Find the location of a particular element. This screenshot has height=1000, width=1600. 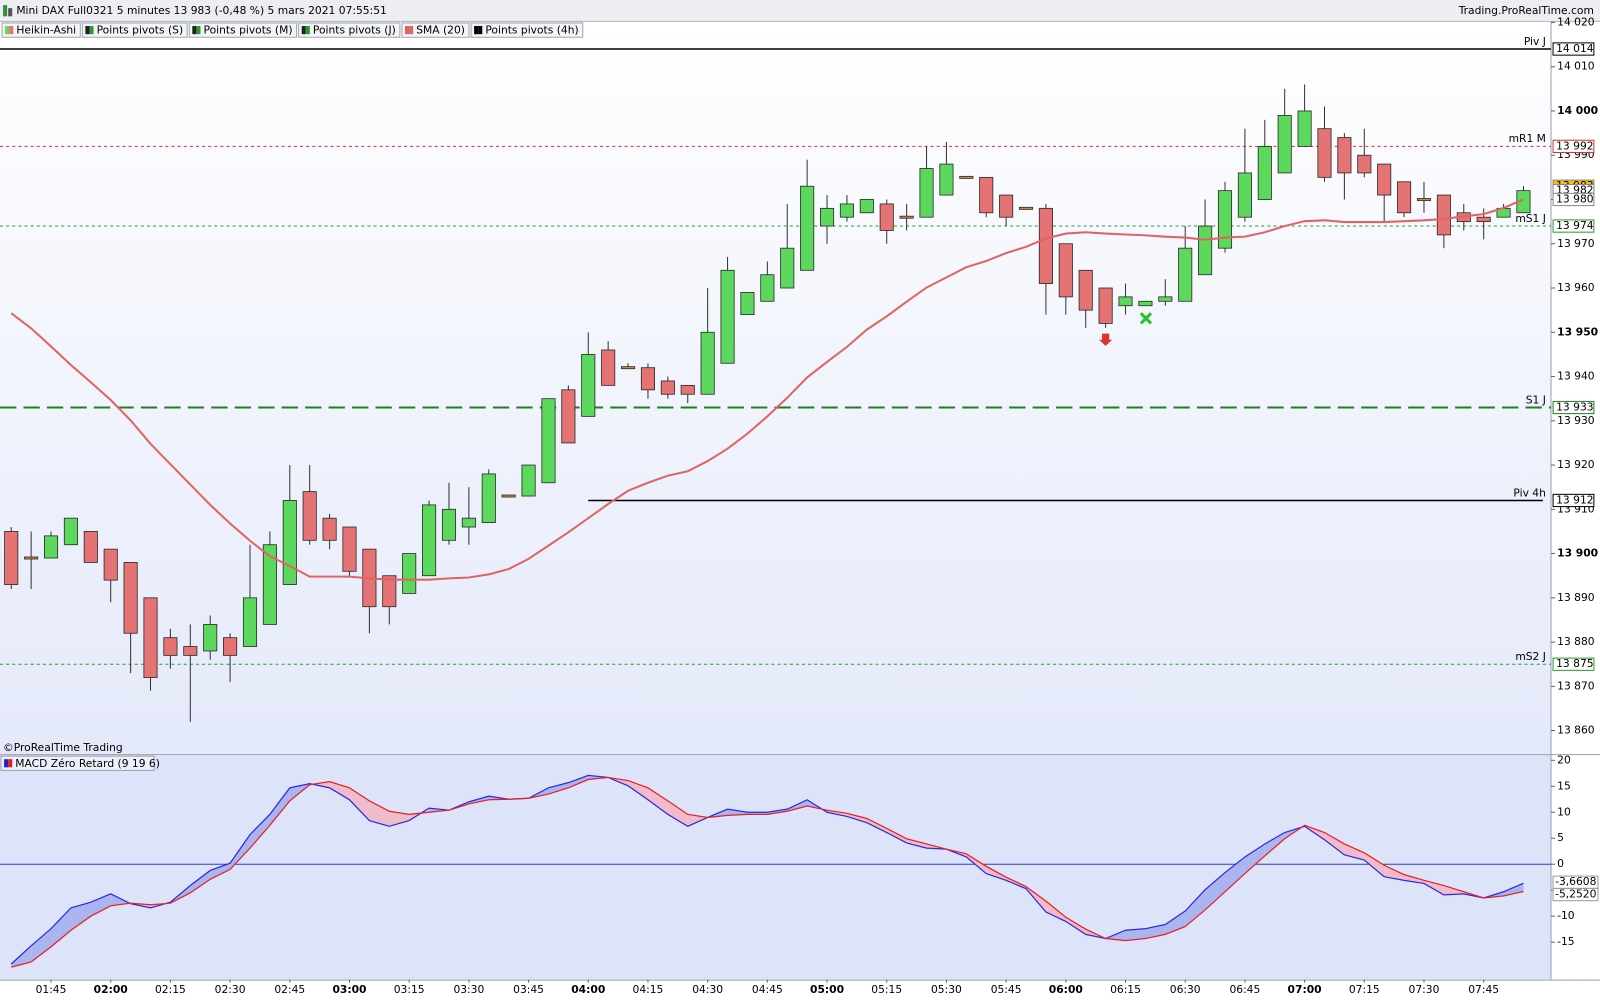

x-tick-label: 07:00 is located at coordinates (1305, 989).